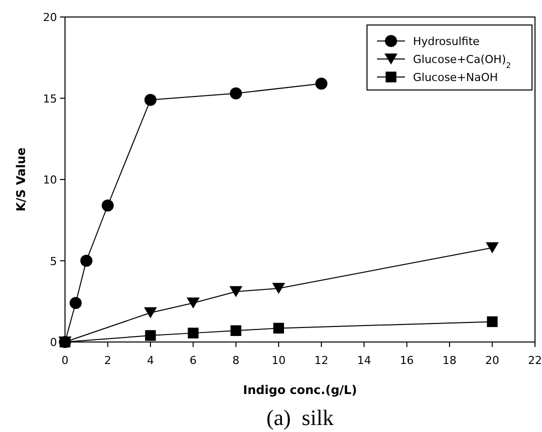  What do you see at coordinates (455, 77) in the screenshot?
I see `legend-label: Glucose+NaOH` at bounding box center [455, 77].